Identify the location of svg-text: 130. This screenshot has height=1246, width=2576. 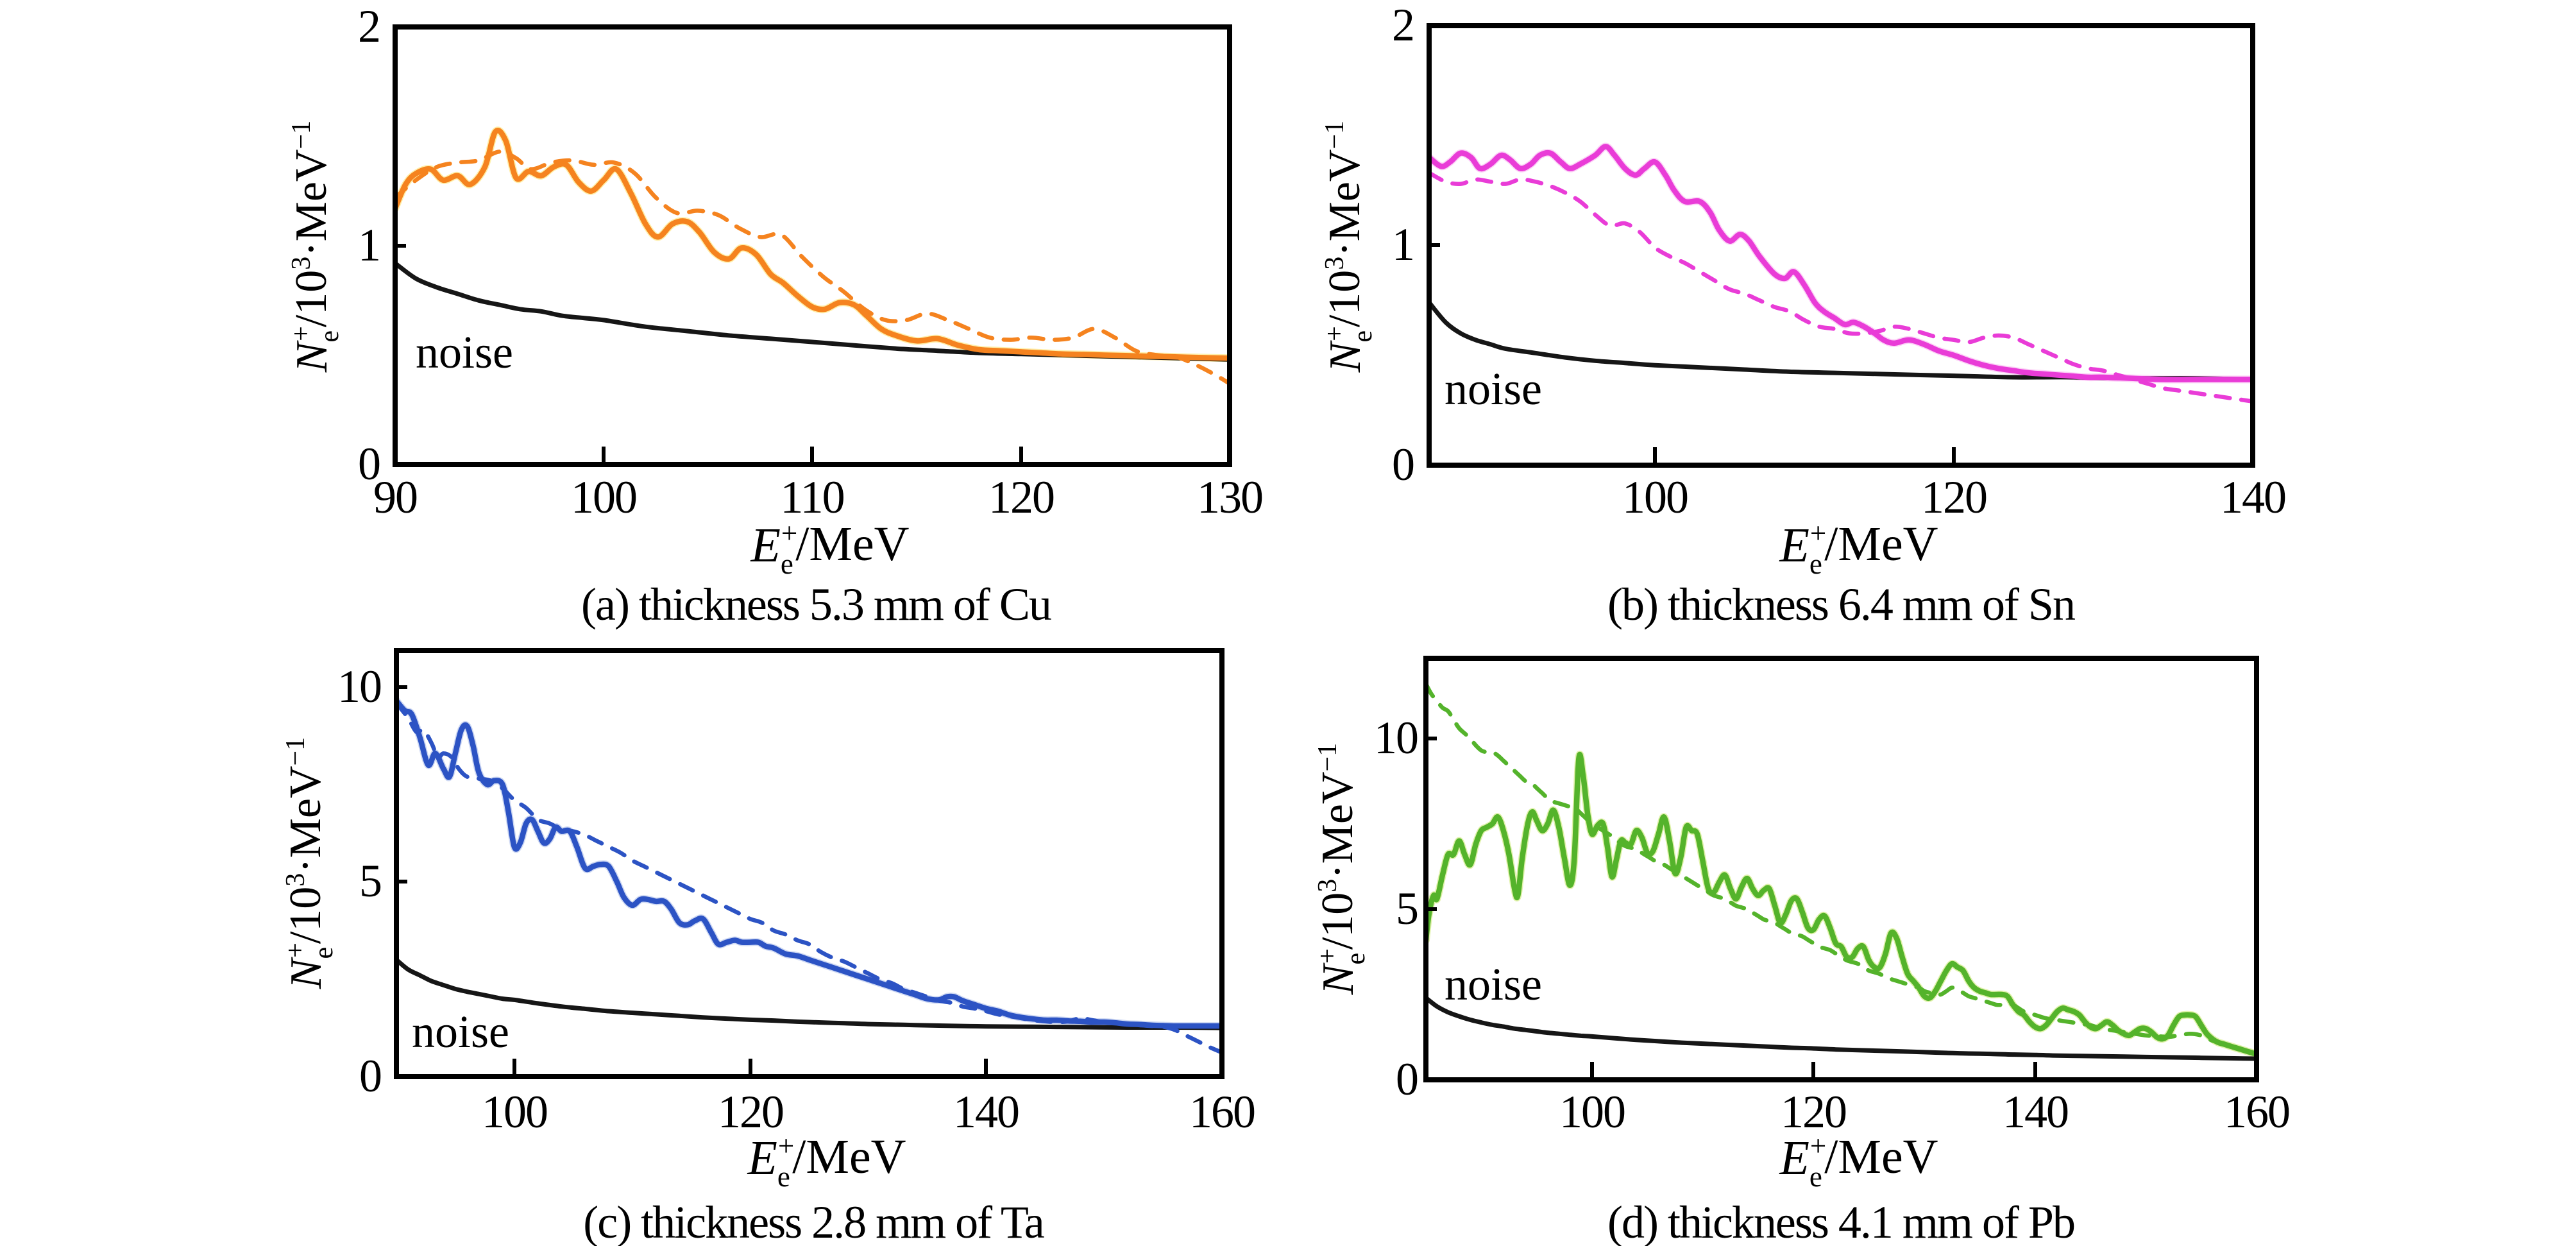
(1229, 498).